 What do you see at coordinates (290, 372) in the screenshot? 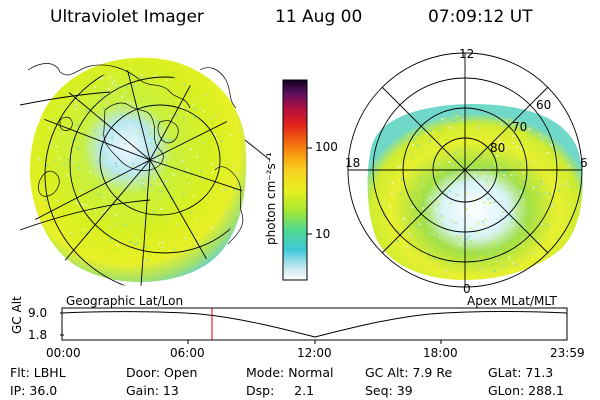
I see `status-mode: Mode: Normal` at bounding box center [290, 372].